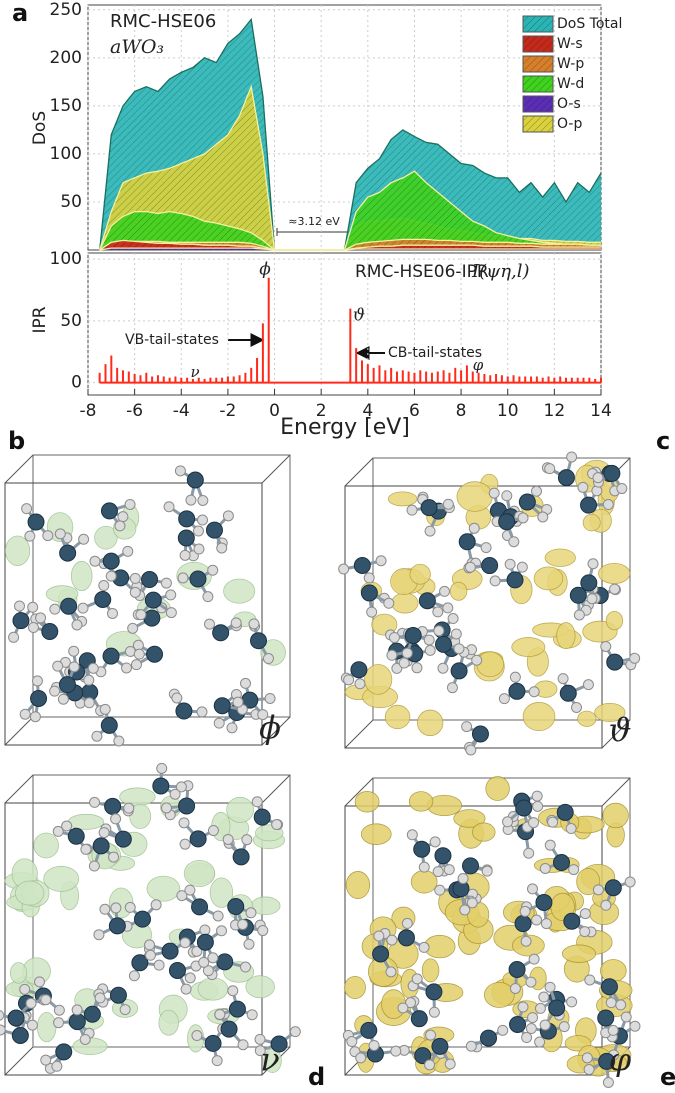  I want to click on cell-edge, so click(616, 792).